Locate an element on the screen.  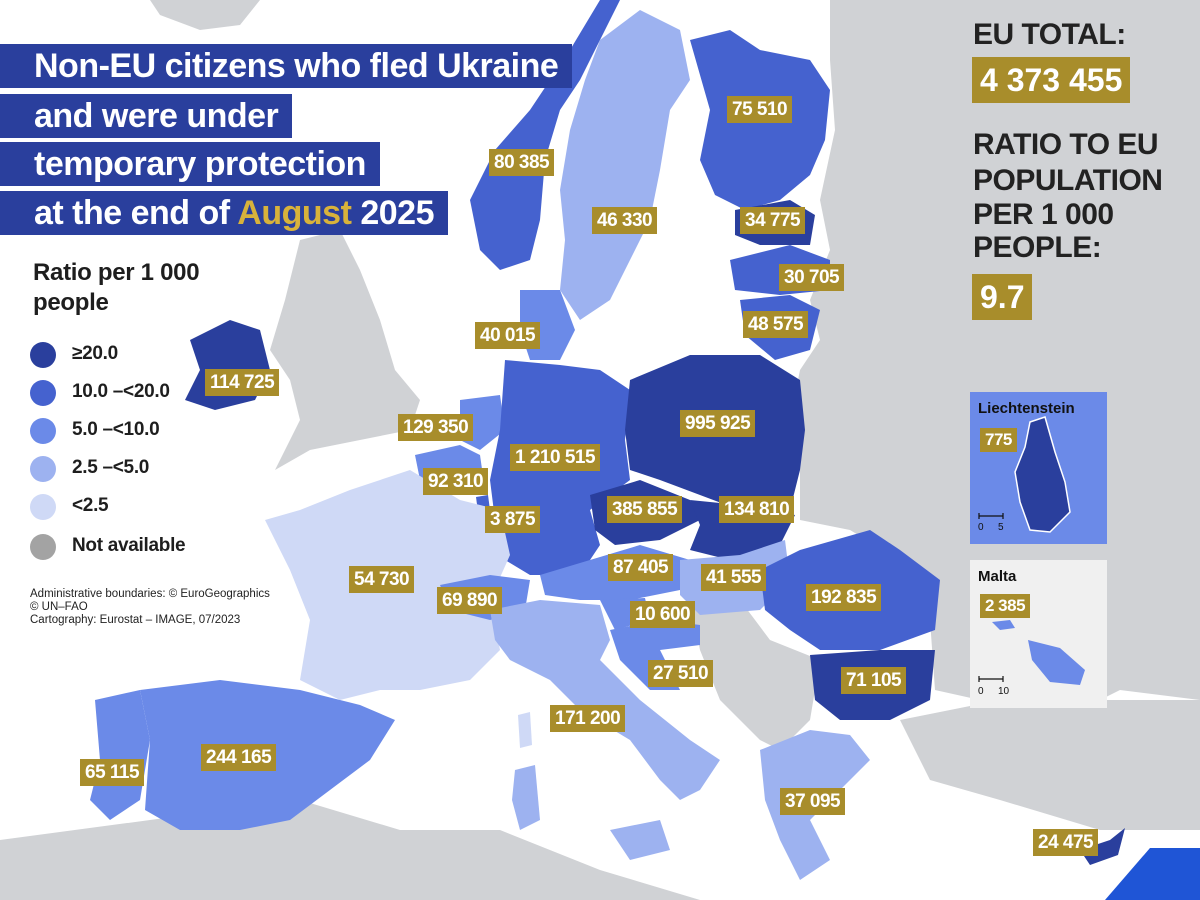
ratio-value: 9.7 is located at coordinates (1002, 297).